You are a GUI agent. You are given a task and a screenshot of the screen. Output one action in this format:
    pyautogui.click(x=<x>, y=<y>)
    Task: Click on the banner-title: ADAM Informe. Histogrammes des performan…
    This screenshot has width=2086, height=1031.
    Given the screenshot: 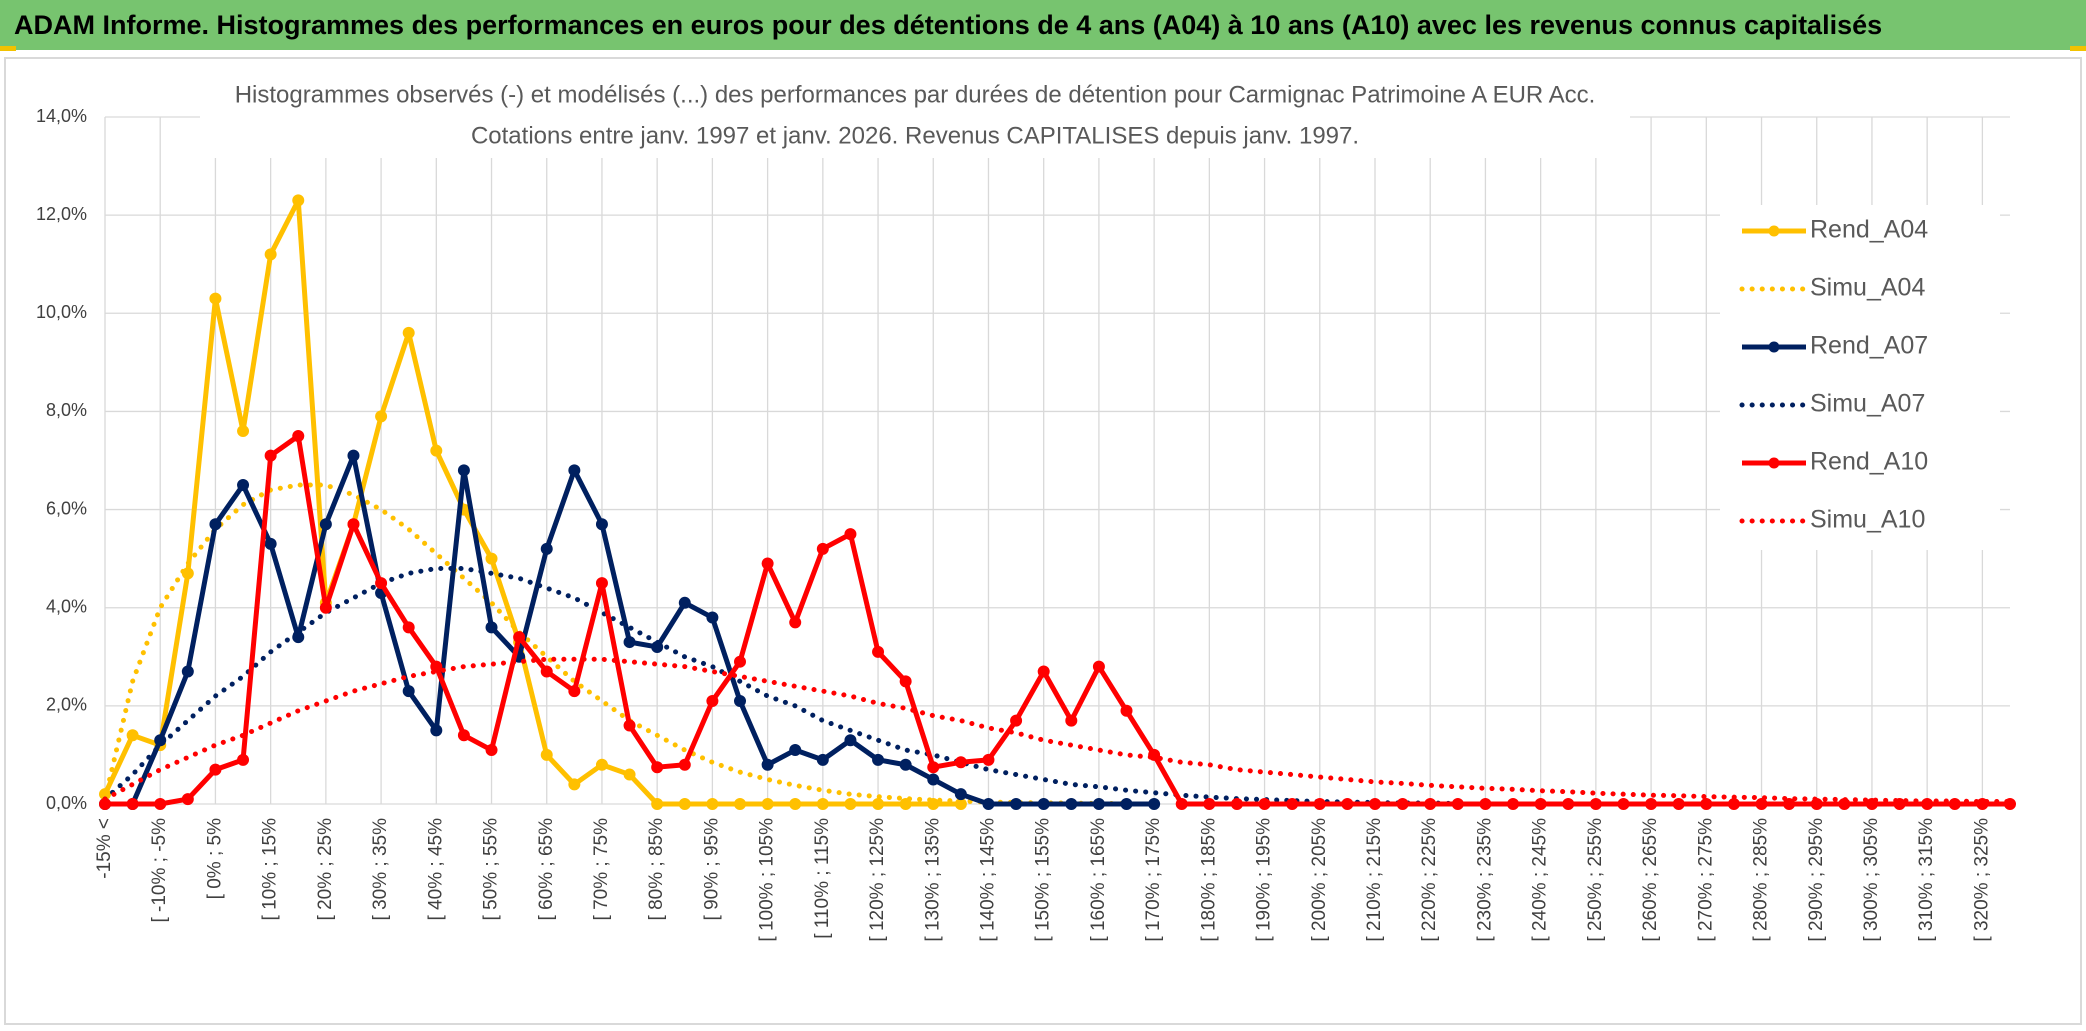 What is the action you would take?
    pyautogui.click(x=948, y=25)
    